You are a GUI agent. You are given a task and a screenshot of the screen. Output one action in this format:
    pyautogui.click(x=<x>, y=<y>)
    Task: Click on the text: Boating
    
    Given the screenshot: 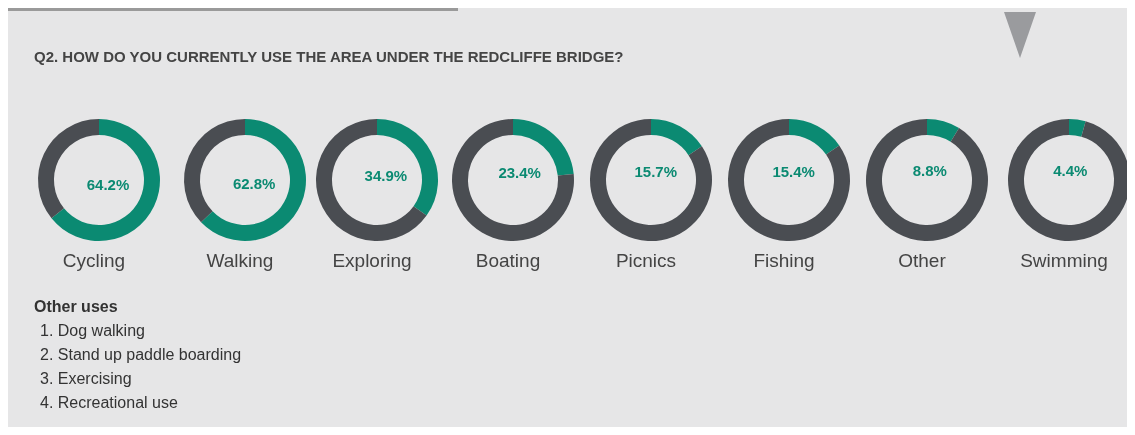 What is the action you would take?
    pyautogui.click(x=508, y=261)
    